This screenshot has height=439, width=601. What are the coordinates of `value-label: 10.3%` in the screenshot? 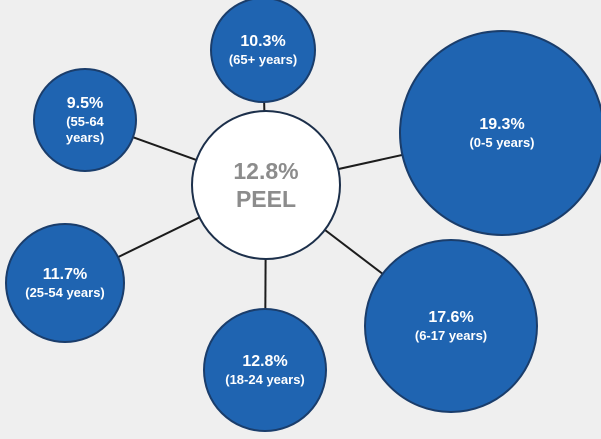 It's located at (263, 41).